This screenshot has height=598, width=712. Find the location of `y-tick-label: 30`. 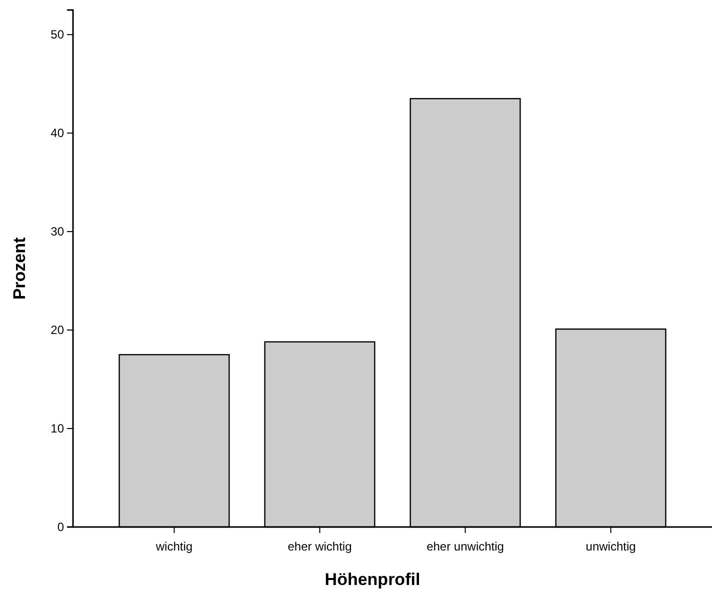

y-tick-label: 30 is located at coordinates (57, 231).